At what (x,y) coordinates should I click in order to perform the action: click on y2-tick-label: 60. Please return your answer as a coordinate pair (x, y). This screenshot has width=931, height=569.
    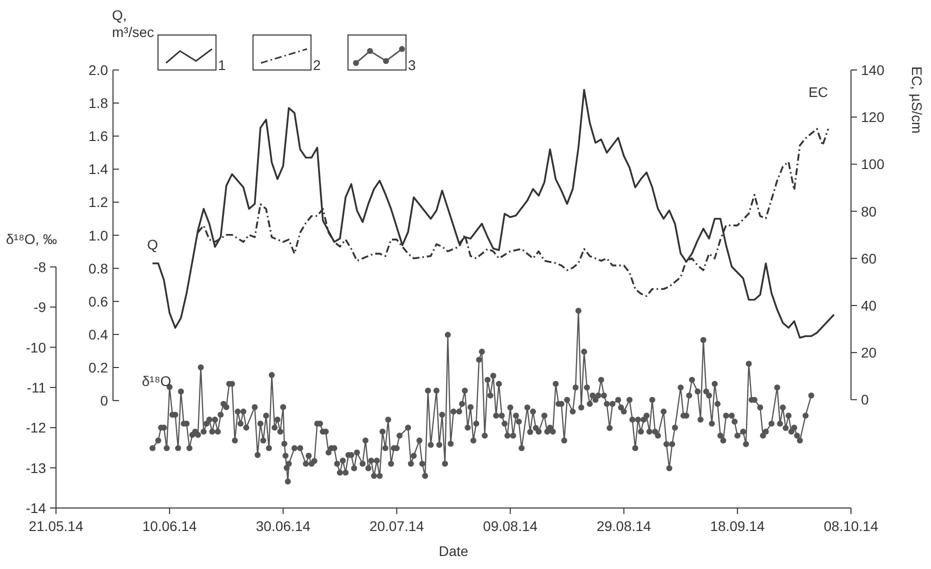
    Looking at the image, I should click on (869, 258).